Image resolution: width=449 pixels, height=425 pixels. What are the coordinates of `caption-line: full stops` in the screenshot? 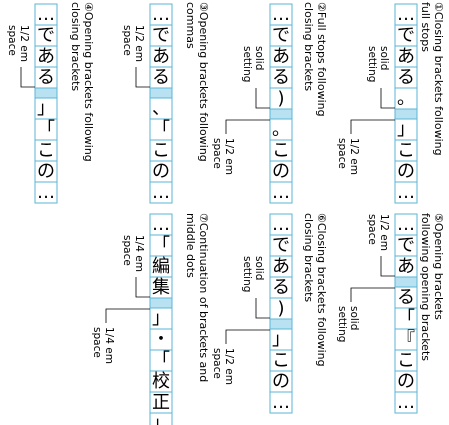 It's located at (425, 27).